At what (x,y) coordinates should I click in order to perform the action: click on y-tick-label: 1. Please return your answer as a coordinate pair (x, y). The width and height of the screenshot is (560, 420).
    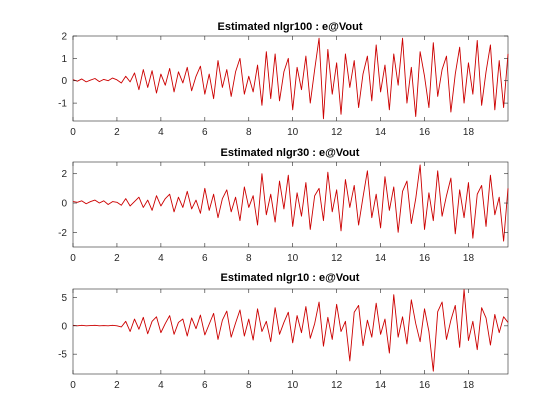
    Looking at the image, I should click on (64, 59).